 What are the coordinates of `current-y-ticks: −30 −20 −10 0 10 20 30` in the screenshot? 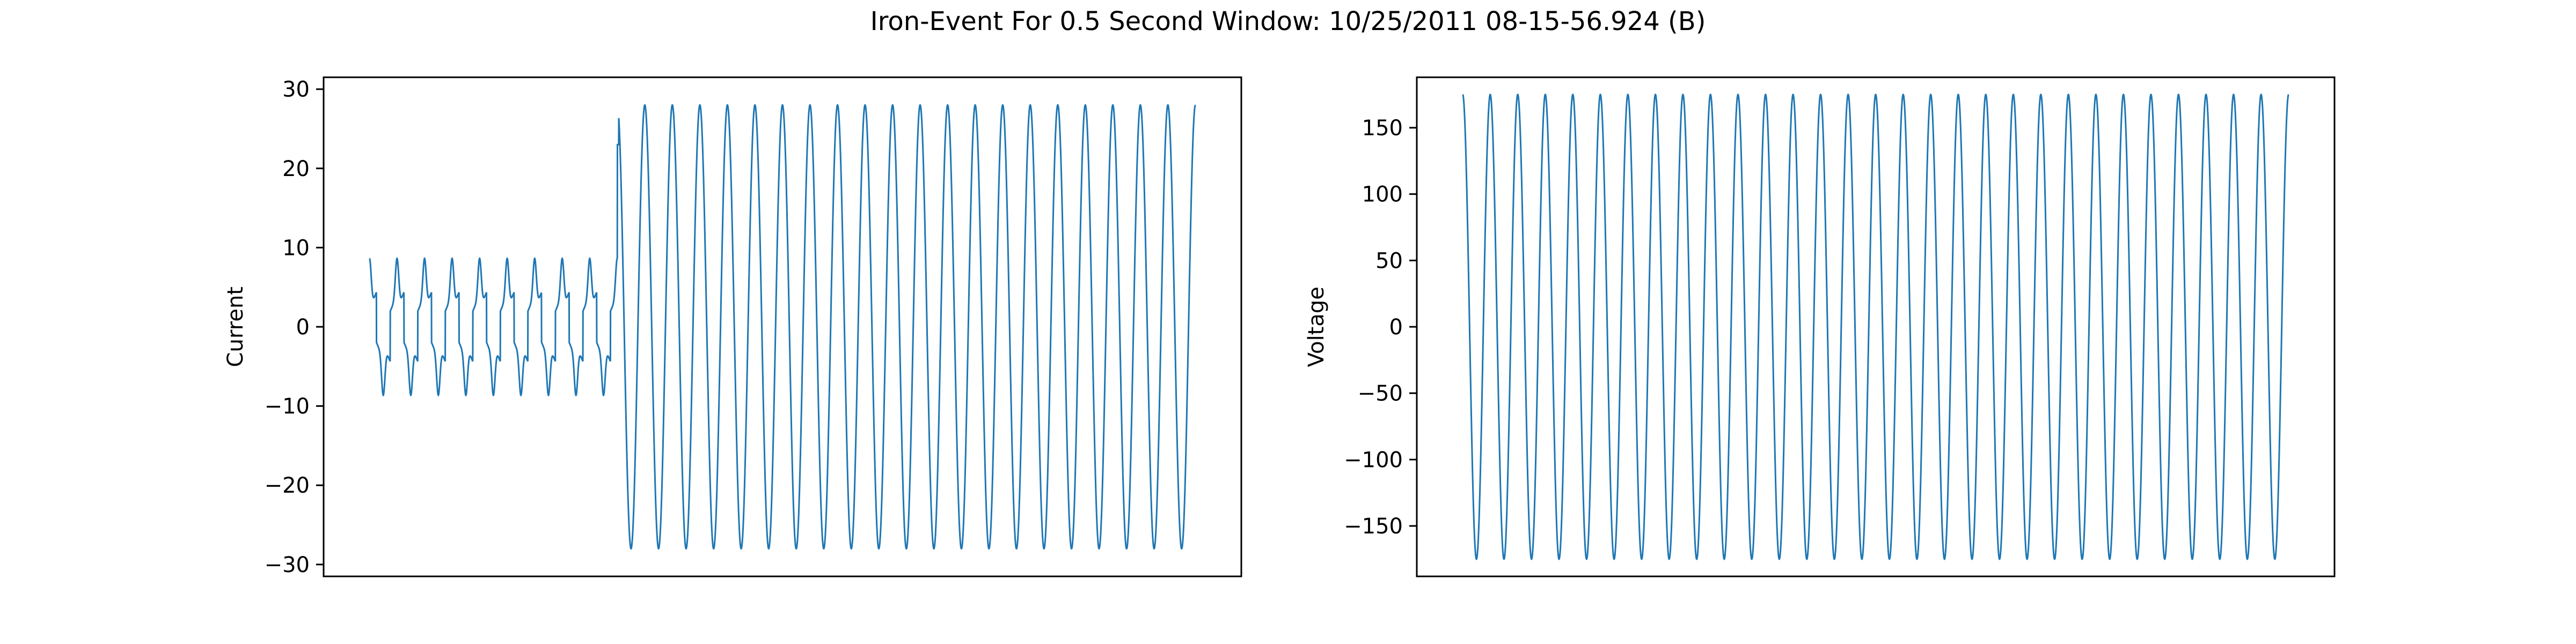 It's located at (294, 327).